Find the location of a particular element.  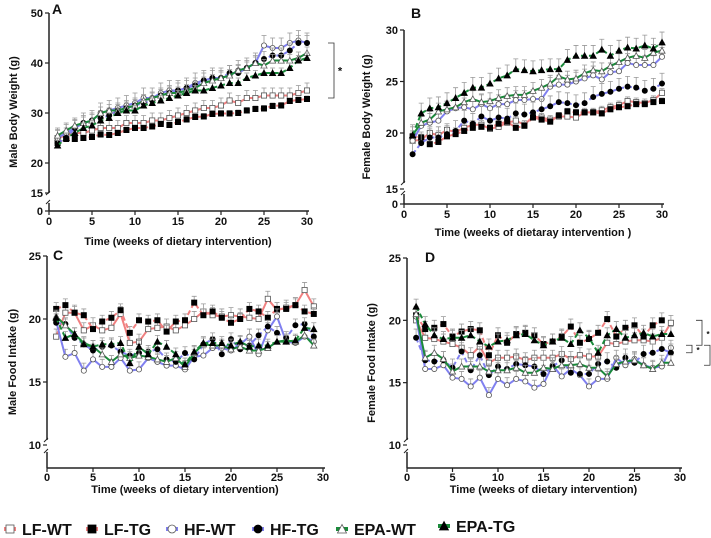

y-tick-label: 30 is located at coordinates (392, 31).